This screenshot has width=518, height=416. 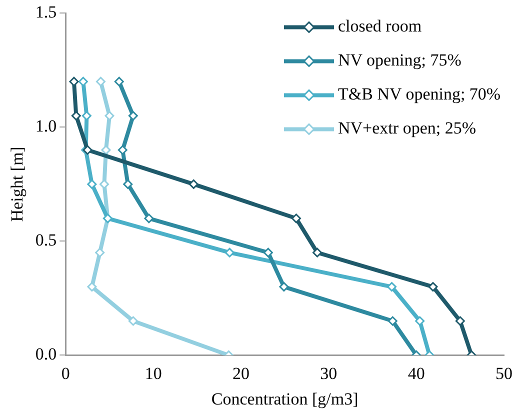 What do you see at coordinates (380, 26) in the screenshot?
I see `legend-label: closed room` at bounding box center [380, 26].